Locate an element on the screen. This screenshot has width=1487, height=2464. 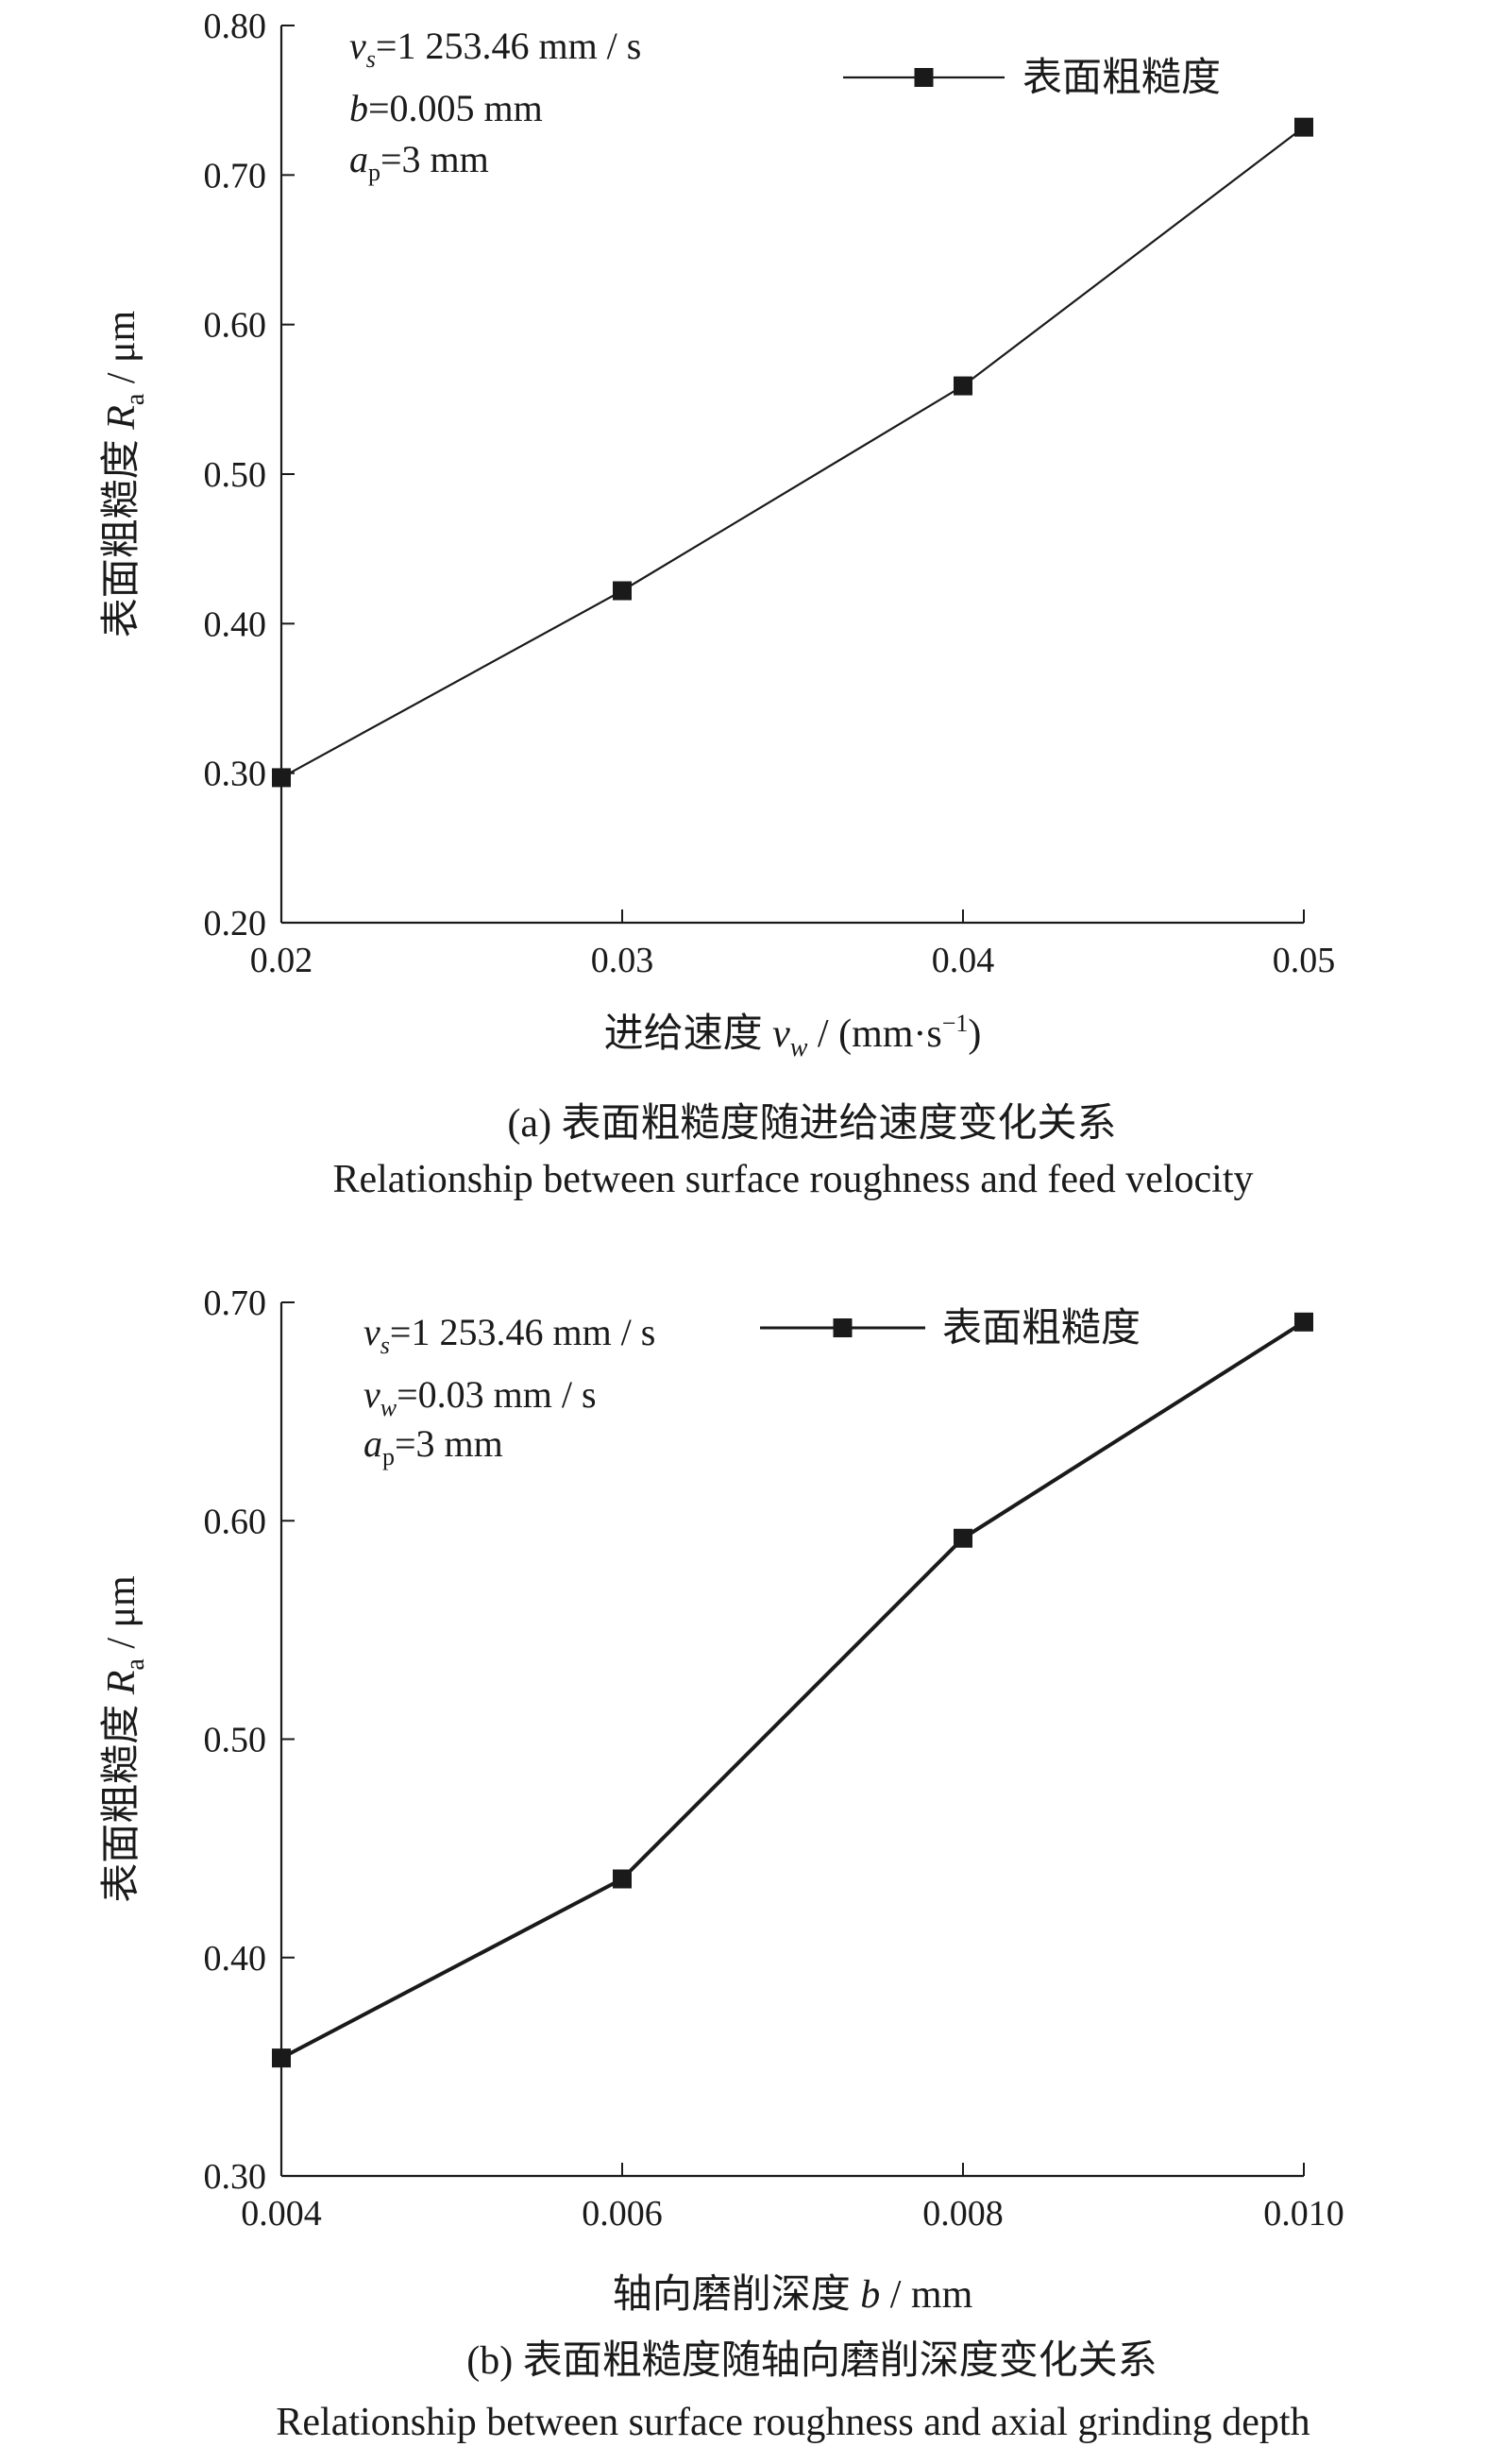
x-tick-label: 0.04 is located at coordinates (963, 960).